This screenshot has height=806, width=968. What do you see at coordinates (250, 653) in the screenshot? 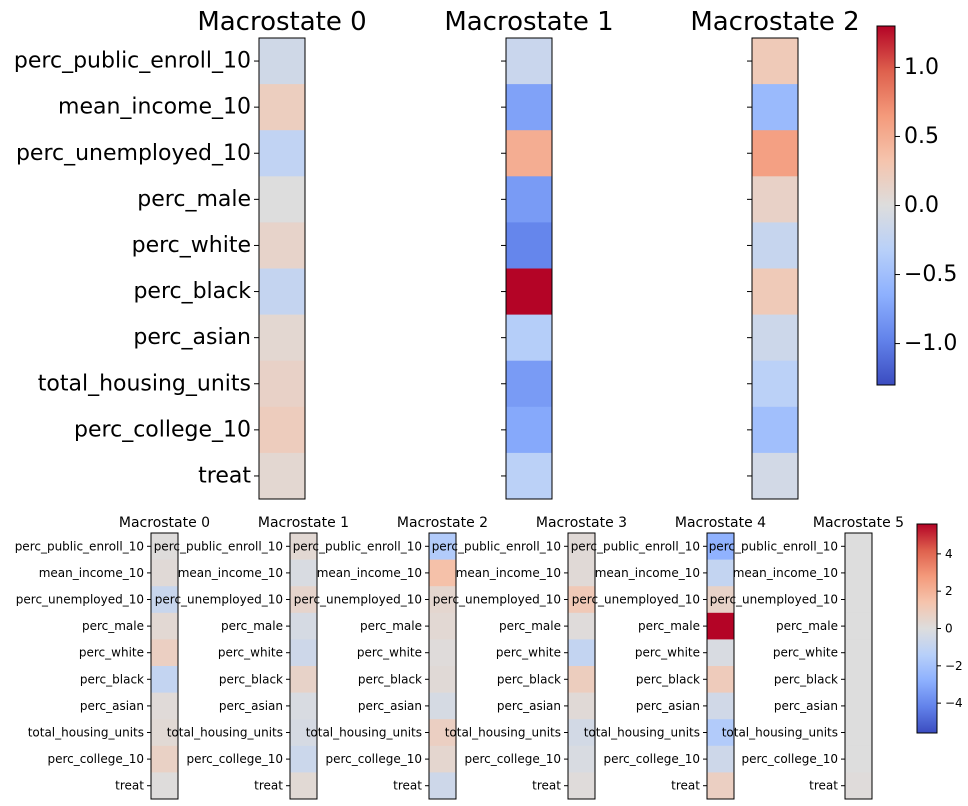
I see `bottom-ylabel-1-4: perc_white` at bounding box center [250, 653].